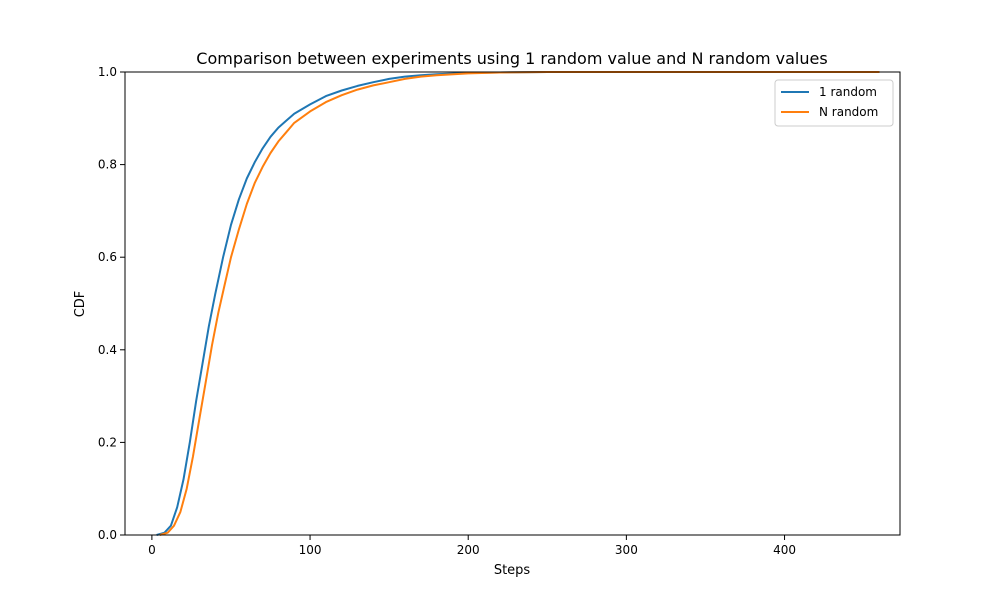 The image size is (1000, 600). I want to click on legend-label: N random, so click(848, 112).